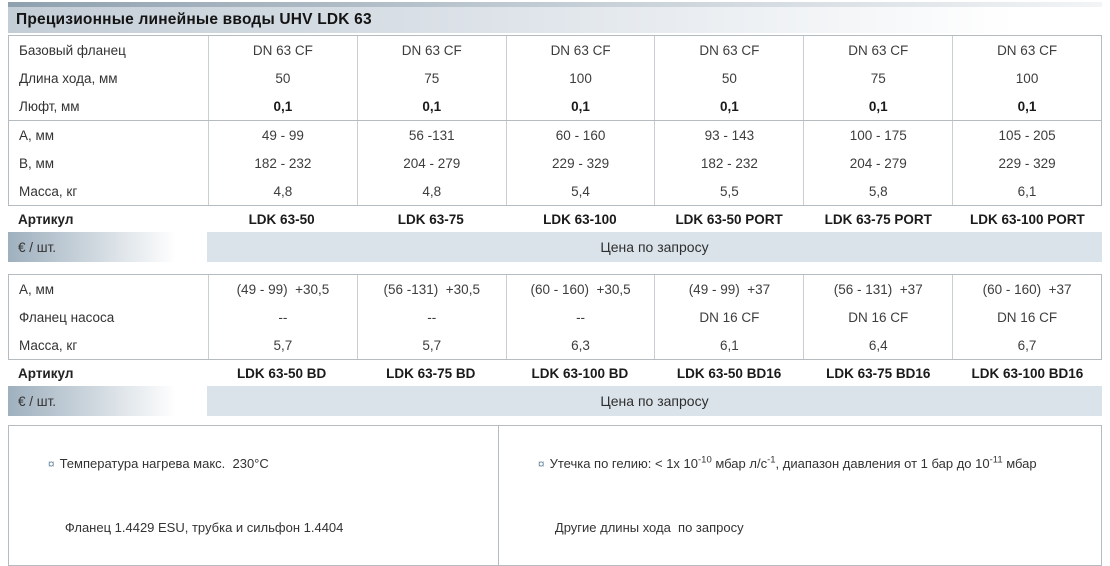 The width and height of the screenshot is (1110, 566). Describe the element at coordinates (739, 463) in the screenshot. I see `footnote-text: мбар л/с` at that location.